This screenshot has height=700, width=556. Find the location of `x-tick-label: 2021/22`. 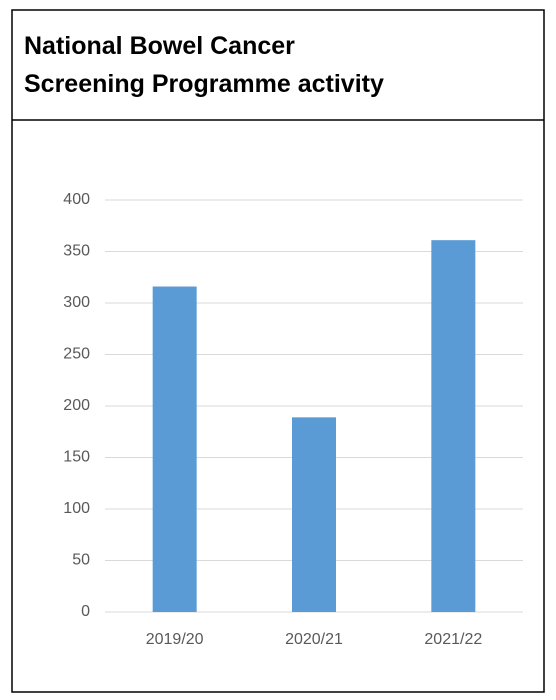

x-tick-label: 2021/22 is located at coordinates (453, 639).